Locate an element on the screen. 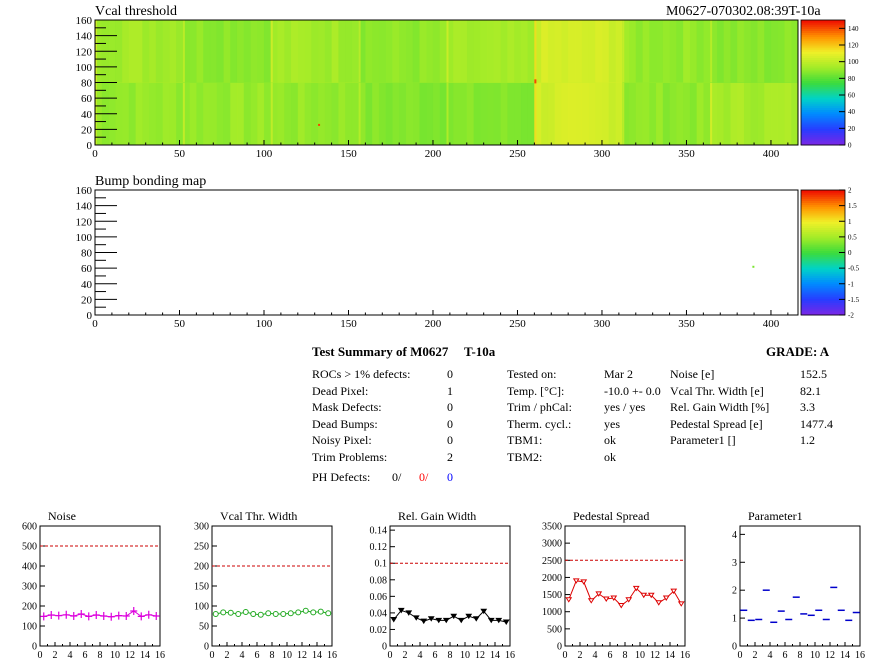  summary-right-value: 3.3 is located at coordinates (807, 407).